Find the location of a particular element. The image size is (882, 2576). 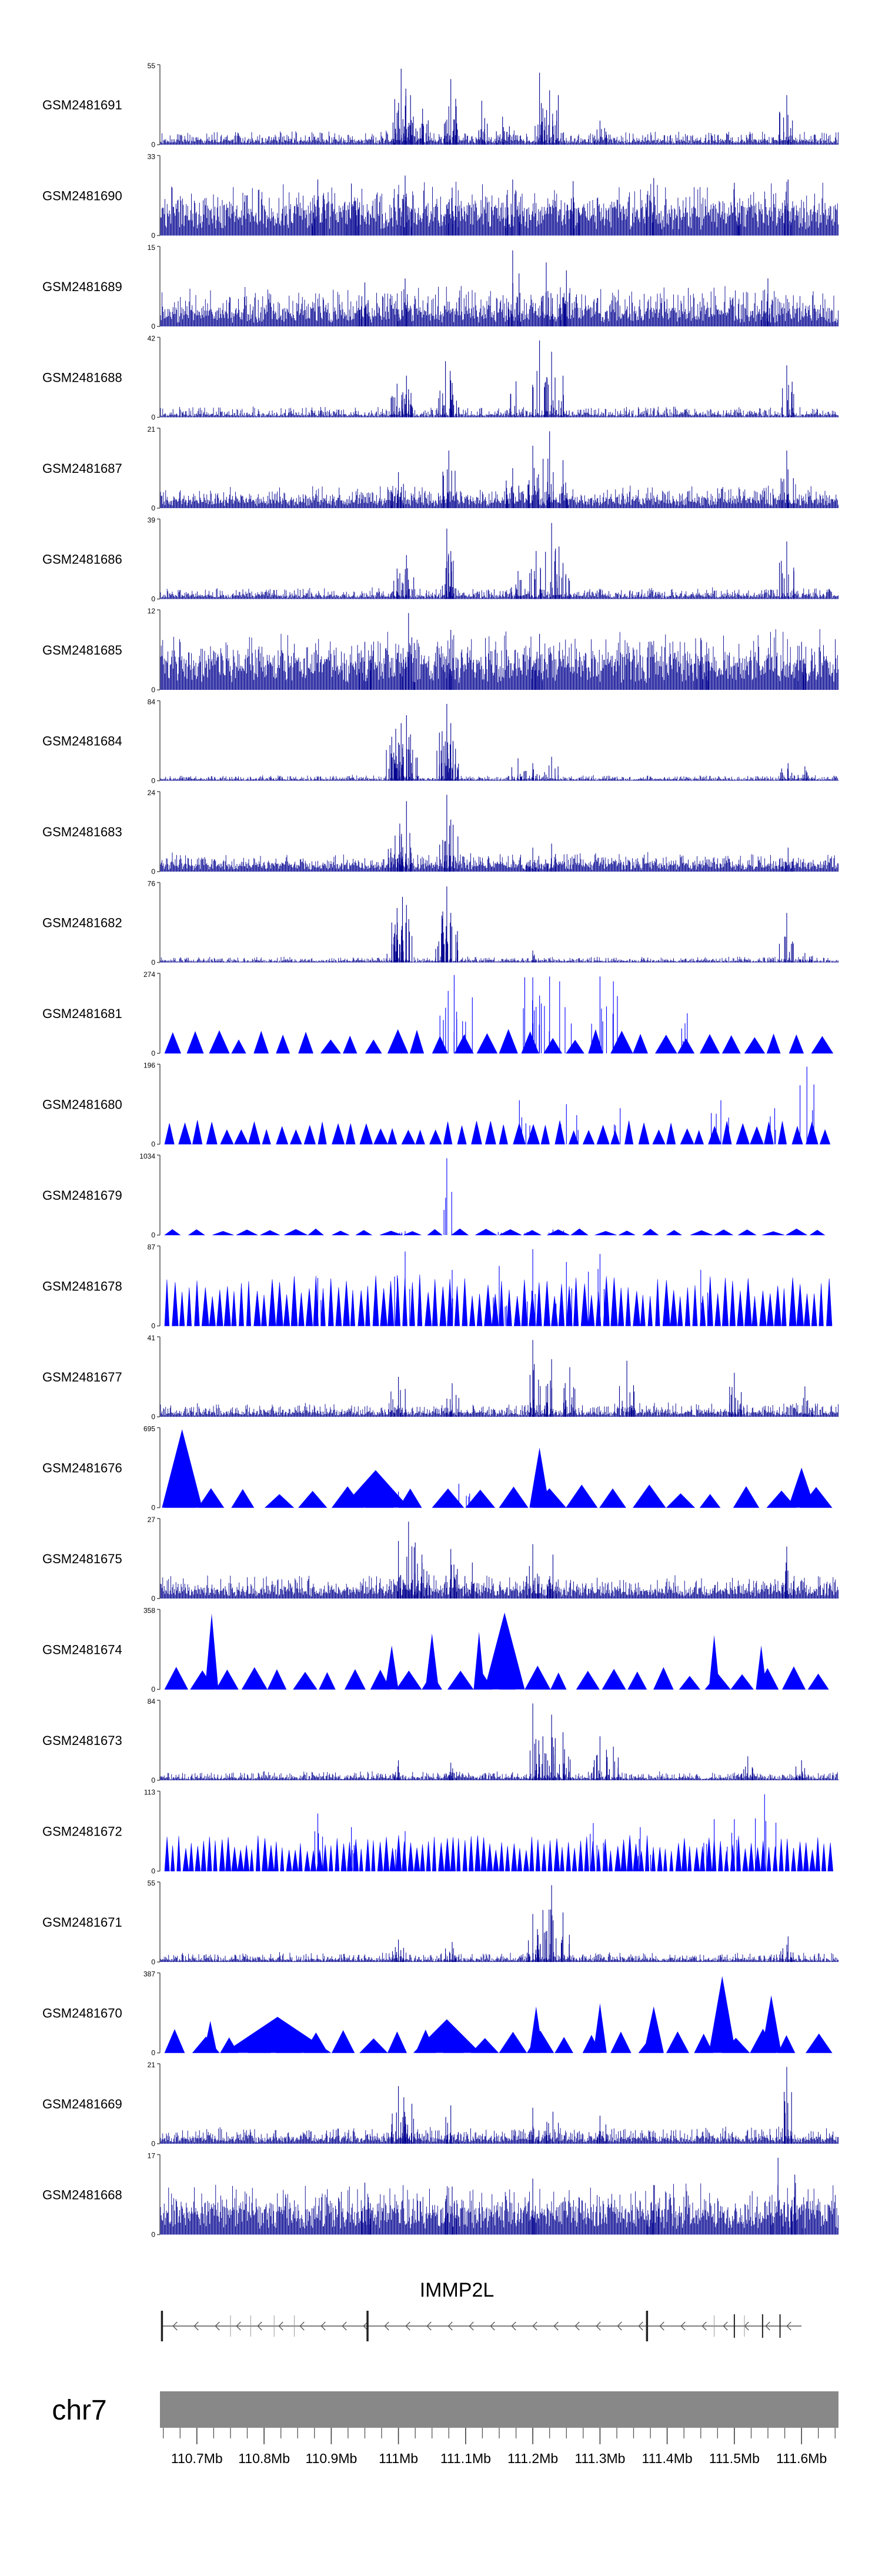

track-GSM2481686: GSM2481686 39 0 is located at coordinates (440, 559).